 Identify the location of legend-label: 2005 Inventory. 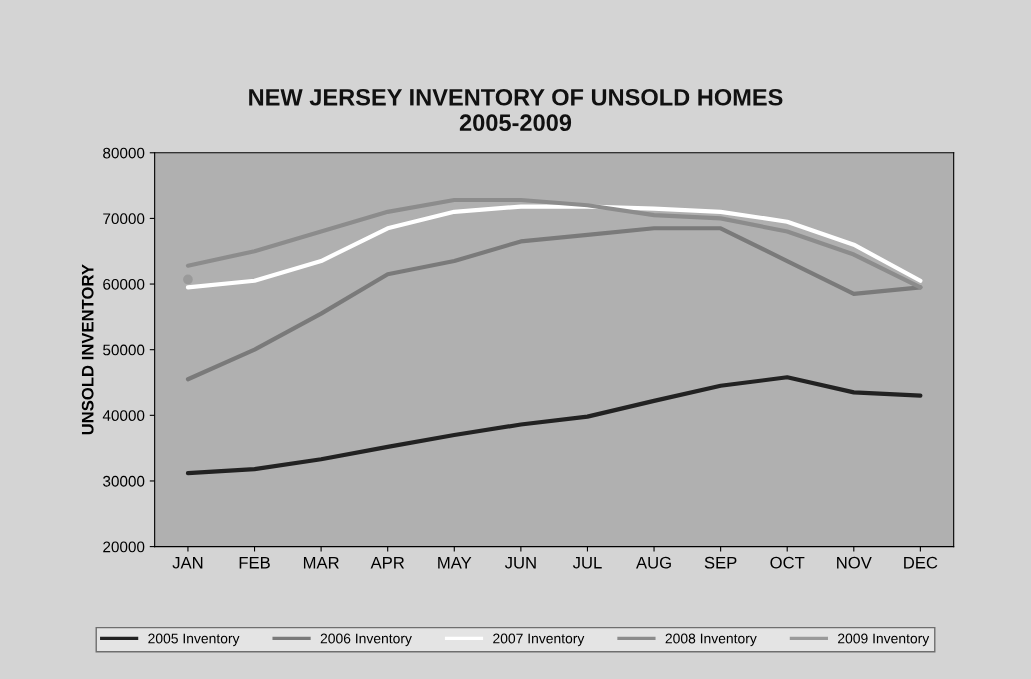
(194, 640).